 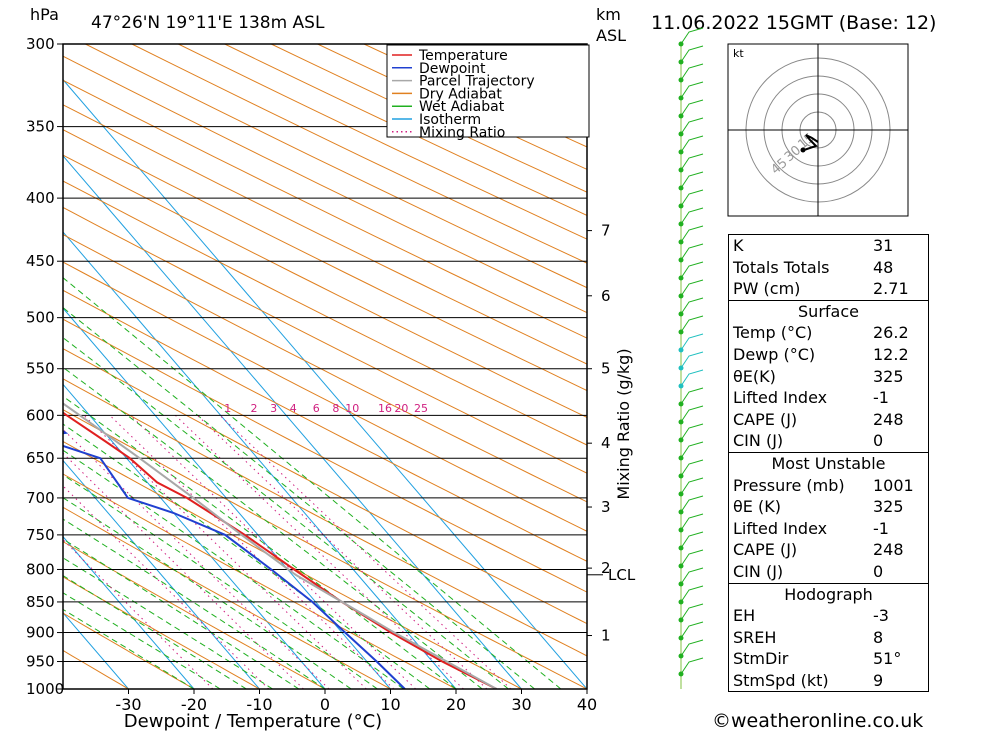 I want to click on table-row-key: Pressure (mb), so click(x=789, y=485).